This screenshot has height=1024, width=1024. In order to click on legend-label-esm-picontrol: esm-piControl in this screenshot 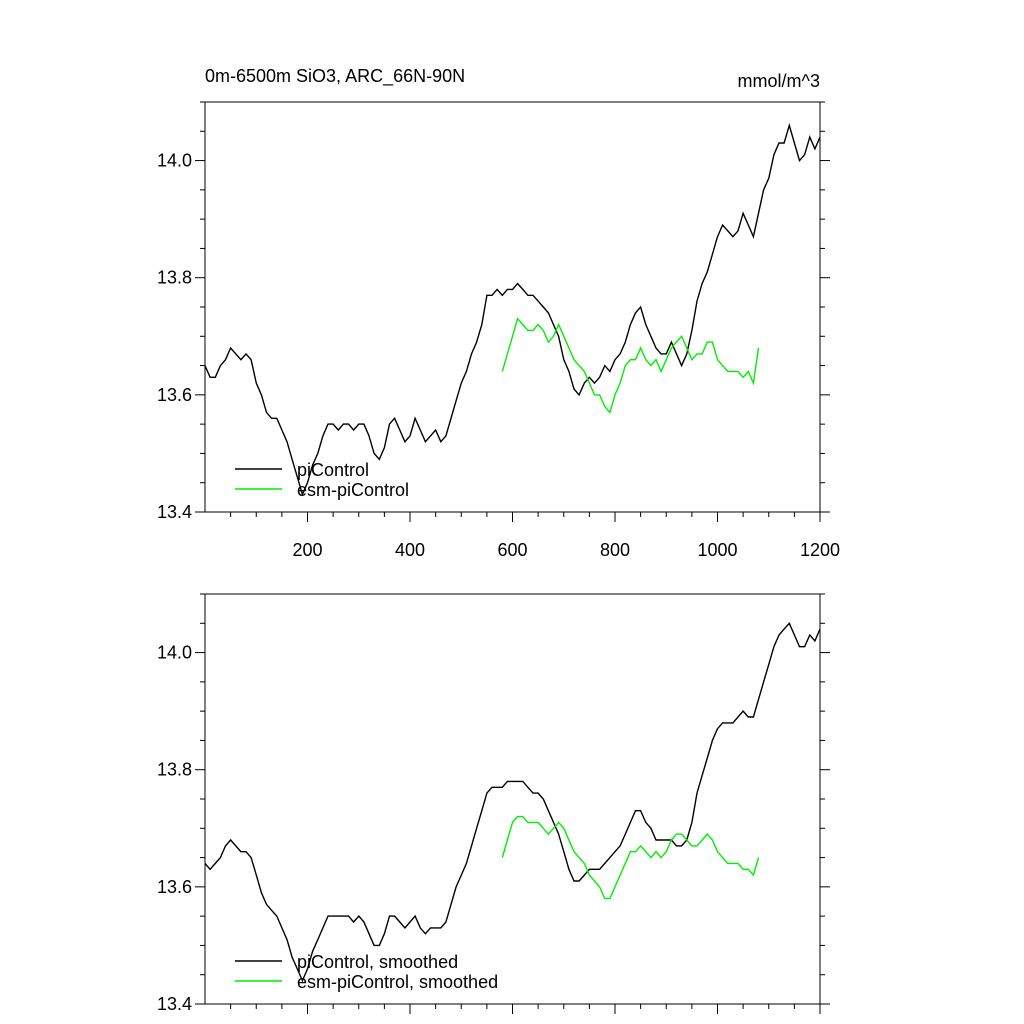, I will do `click(353, 490)`.